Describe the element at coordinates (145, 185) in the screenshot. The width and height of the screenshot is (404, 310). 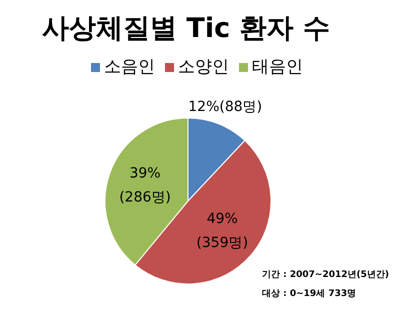
I see `data-label: 39% (286명)` at that location.